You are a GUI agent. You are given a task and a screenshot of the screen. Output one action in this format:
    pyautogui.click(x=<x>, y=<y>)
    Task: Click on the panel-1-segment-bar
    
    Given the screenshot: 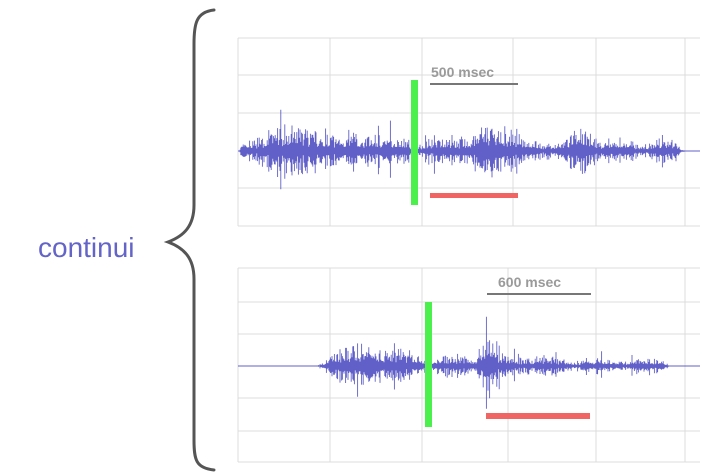 What is the action you would take?
    pyautogui.click(x=474, y=195)
    